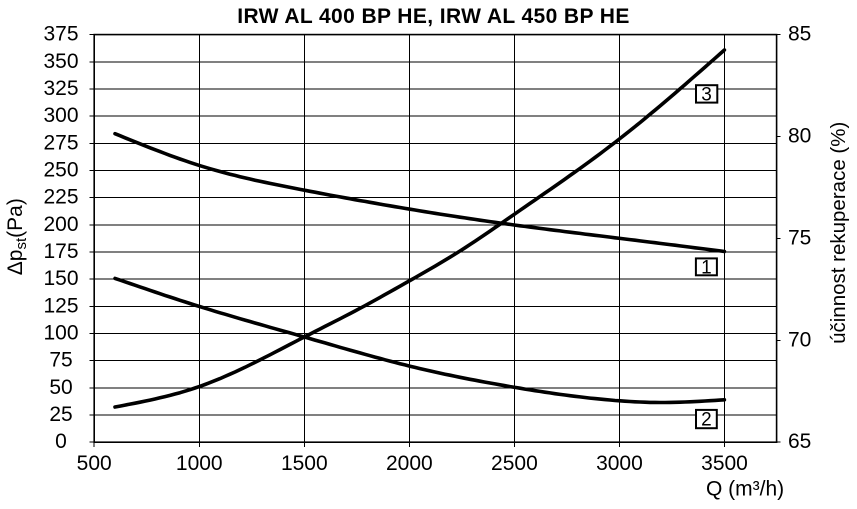  I want to click on svg-text: 175, so click(60, 251).